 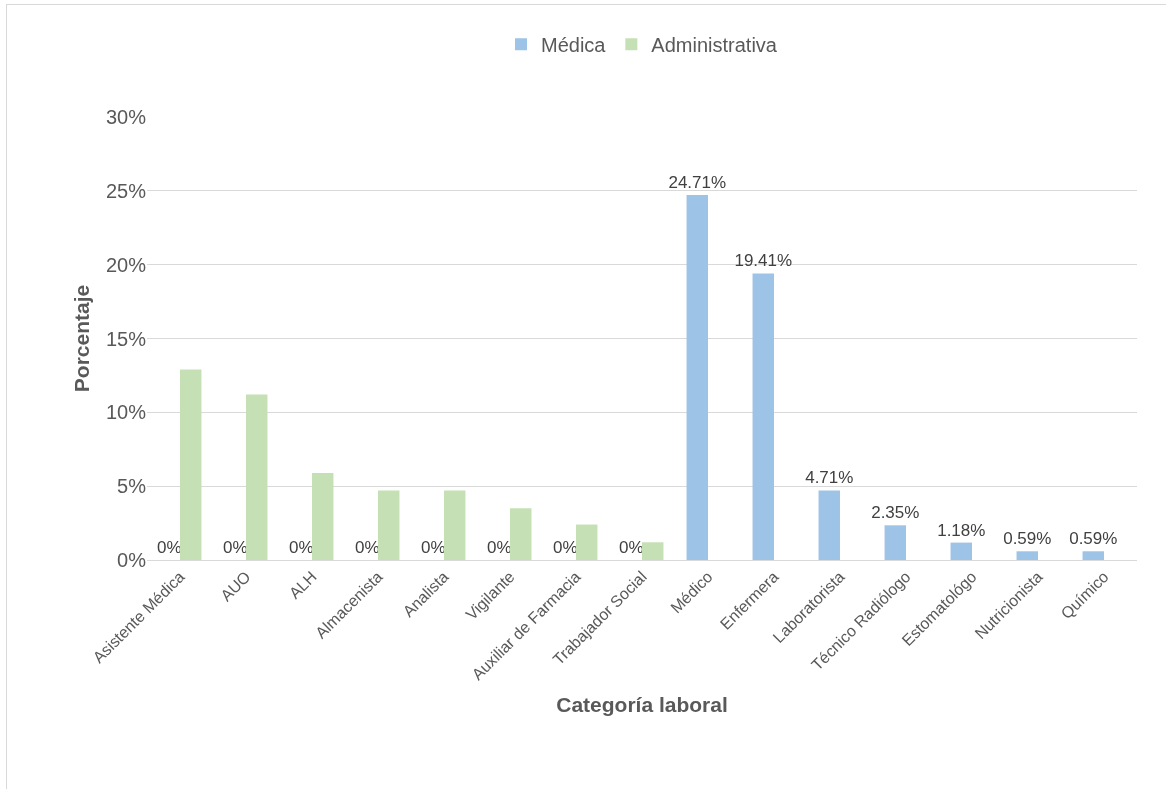 I want to click on y-tick-label: 5%, so click(x=132, y=486).